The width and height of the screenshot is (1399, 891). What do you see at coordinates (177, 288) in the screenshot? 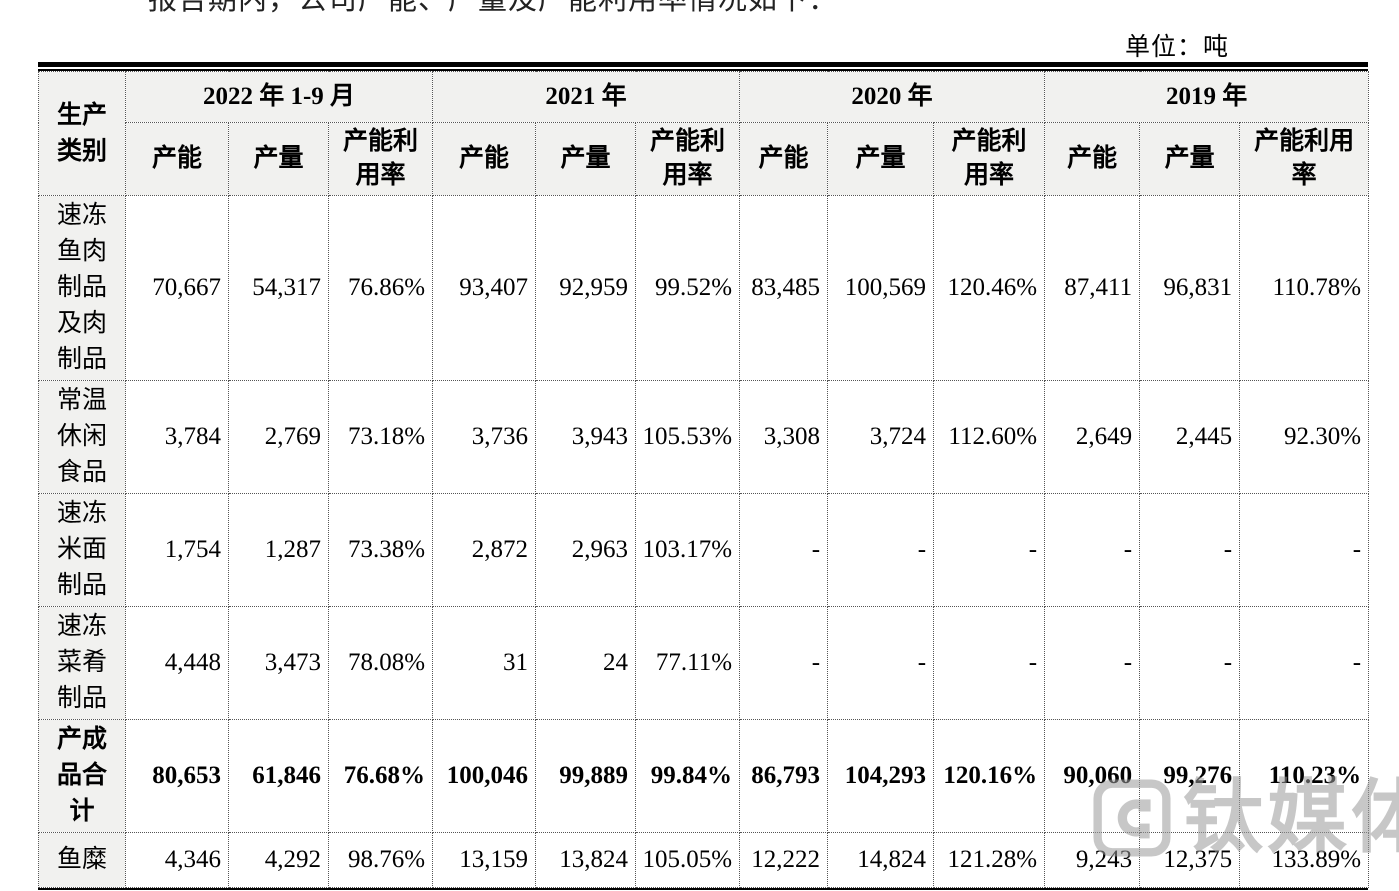
I see `cell: 70,667` at bounding box center [177, 288].